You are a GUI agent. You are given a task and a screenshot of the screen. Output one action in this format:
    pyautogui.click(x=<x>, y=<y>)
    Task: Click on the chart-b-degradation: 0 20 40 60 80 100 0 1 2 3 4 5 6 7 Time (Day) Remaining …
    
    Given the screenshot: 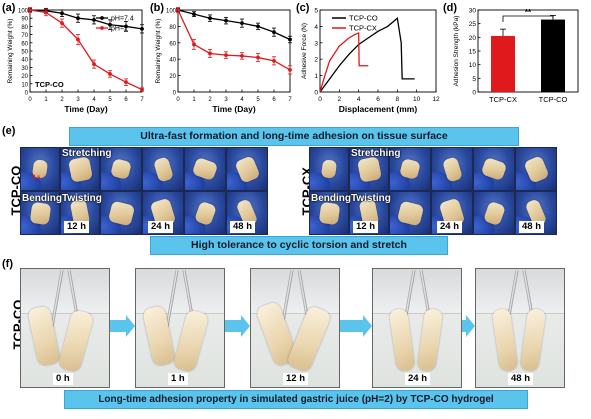 What is the action you would take?
    pyautogui.click(x=223, y=60)
    